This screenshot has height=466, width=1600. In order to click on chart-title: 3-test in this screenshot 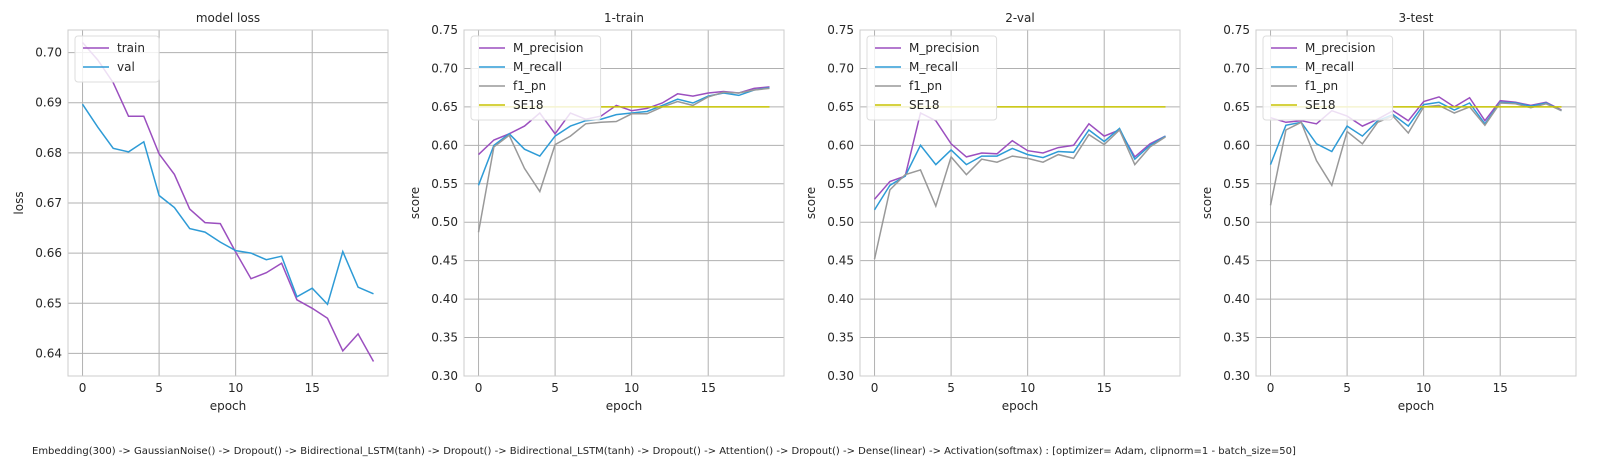, I will do `click(1415, 18)`.